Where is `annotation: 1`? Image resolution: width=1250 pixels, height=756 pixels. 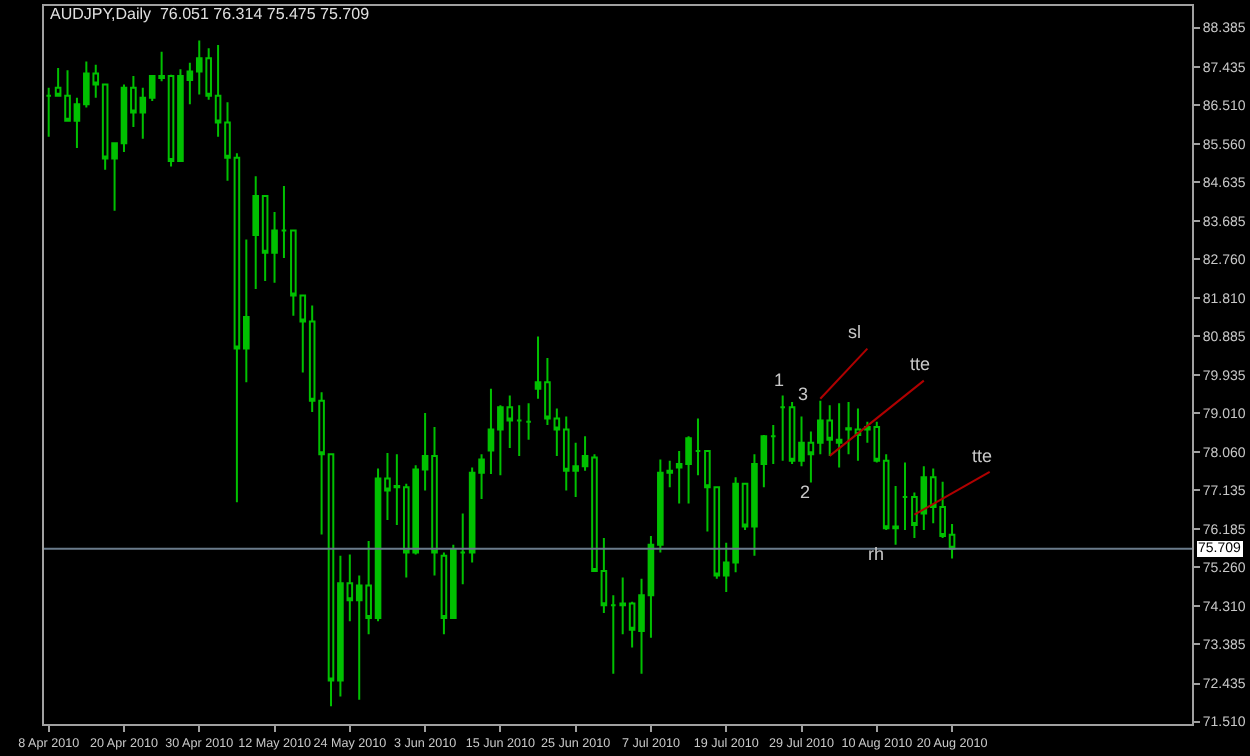
annotation: 1 is located at coordinates (779, 380).